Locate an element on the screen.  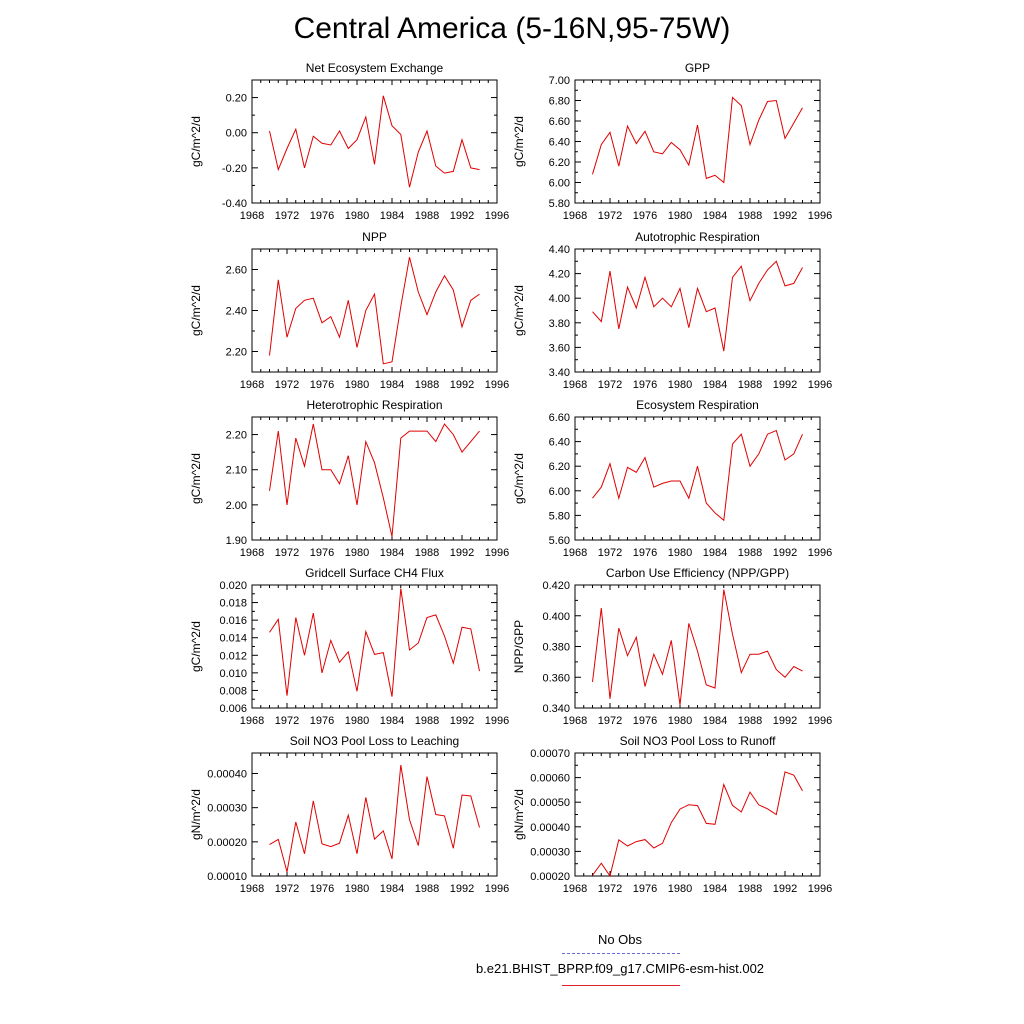
y-tick-label: 3.80 is located at coordinates (559, 324).